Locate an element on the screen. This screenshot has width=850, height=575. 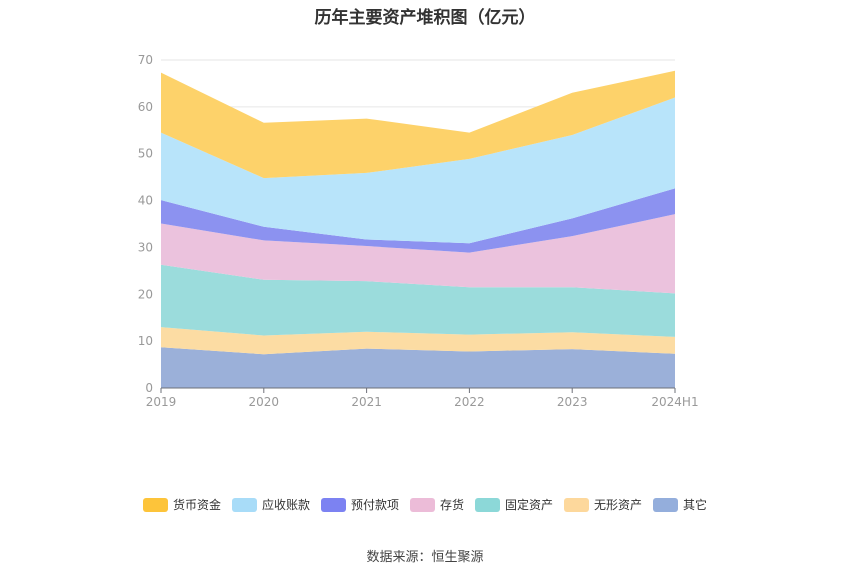
legend-label: 预付款项 is located at coordinates (374, 505).